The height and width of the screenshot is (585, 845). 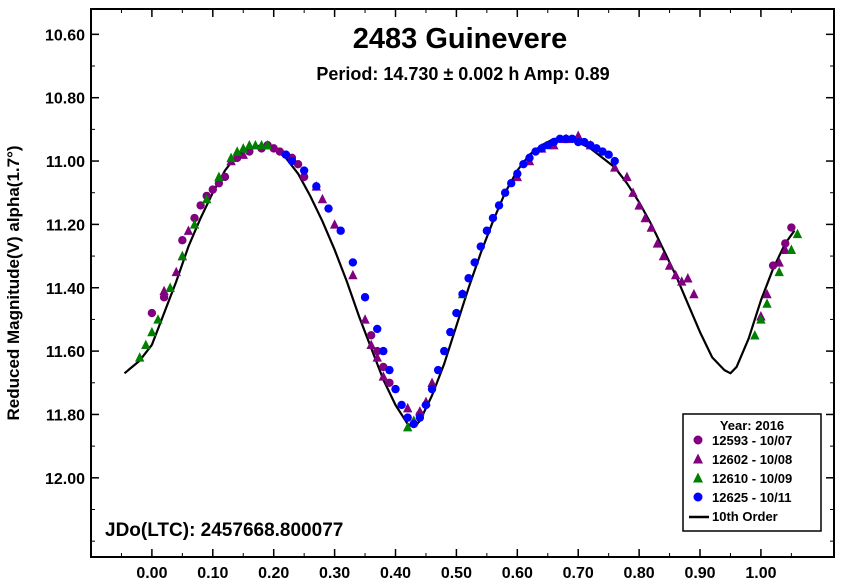 I want to click on x-tick-label: 0.70, so click(x=578, y=573).